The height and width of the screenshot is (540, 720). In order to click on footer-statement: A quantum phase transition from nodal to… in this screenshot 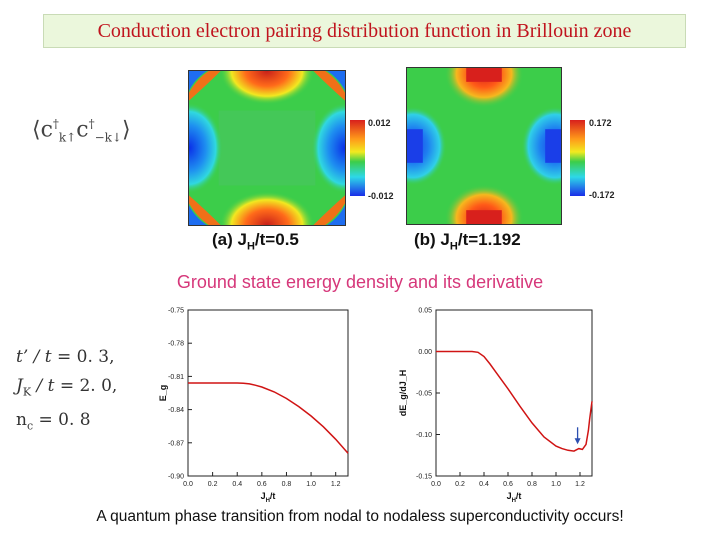, I will do `click(360, 516)`.